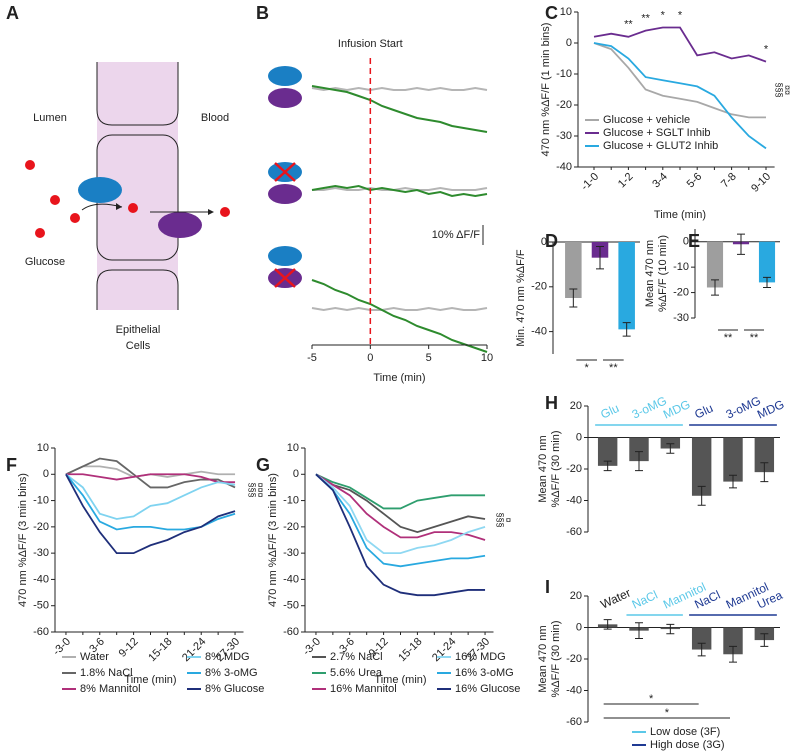  Describe the element at coordinates (564, 167) in the screenshot. I see `y-tick-label: -40` at that location.